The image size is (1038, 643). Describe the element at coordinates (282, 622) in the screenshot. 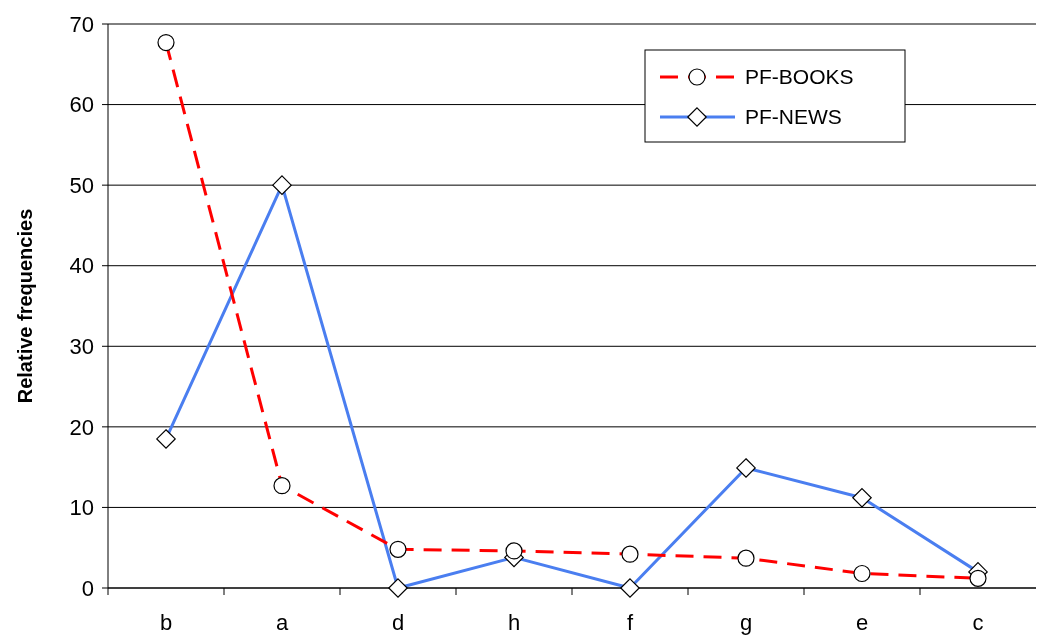

I see `x-tick-label: a` at that location.